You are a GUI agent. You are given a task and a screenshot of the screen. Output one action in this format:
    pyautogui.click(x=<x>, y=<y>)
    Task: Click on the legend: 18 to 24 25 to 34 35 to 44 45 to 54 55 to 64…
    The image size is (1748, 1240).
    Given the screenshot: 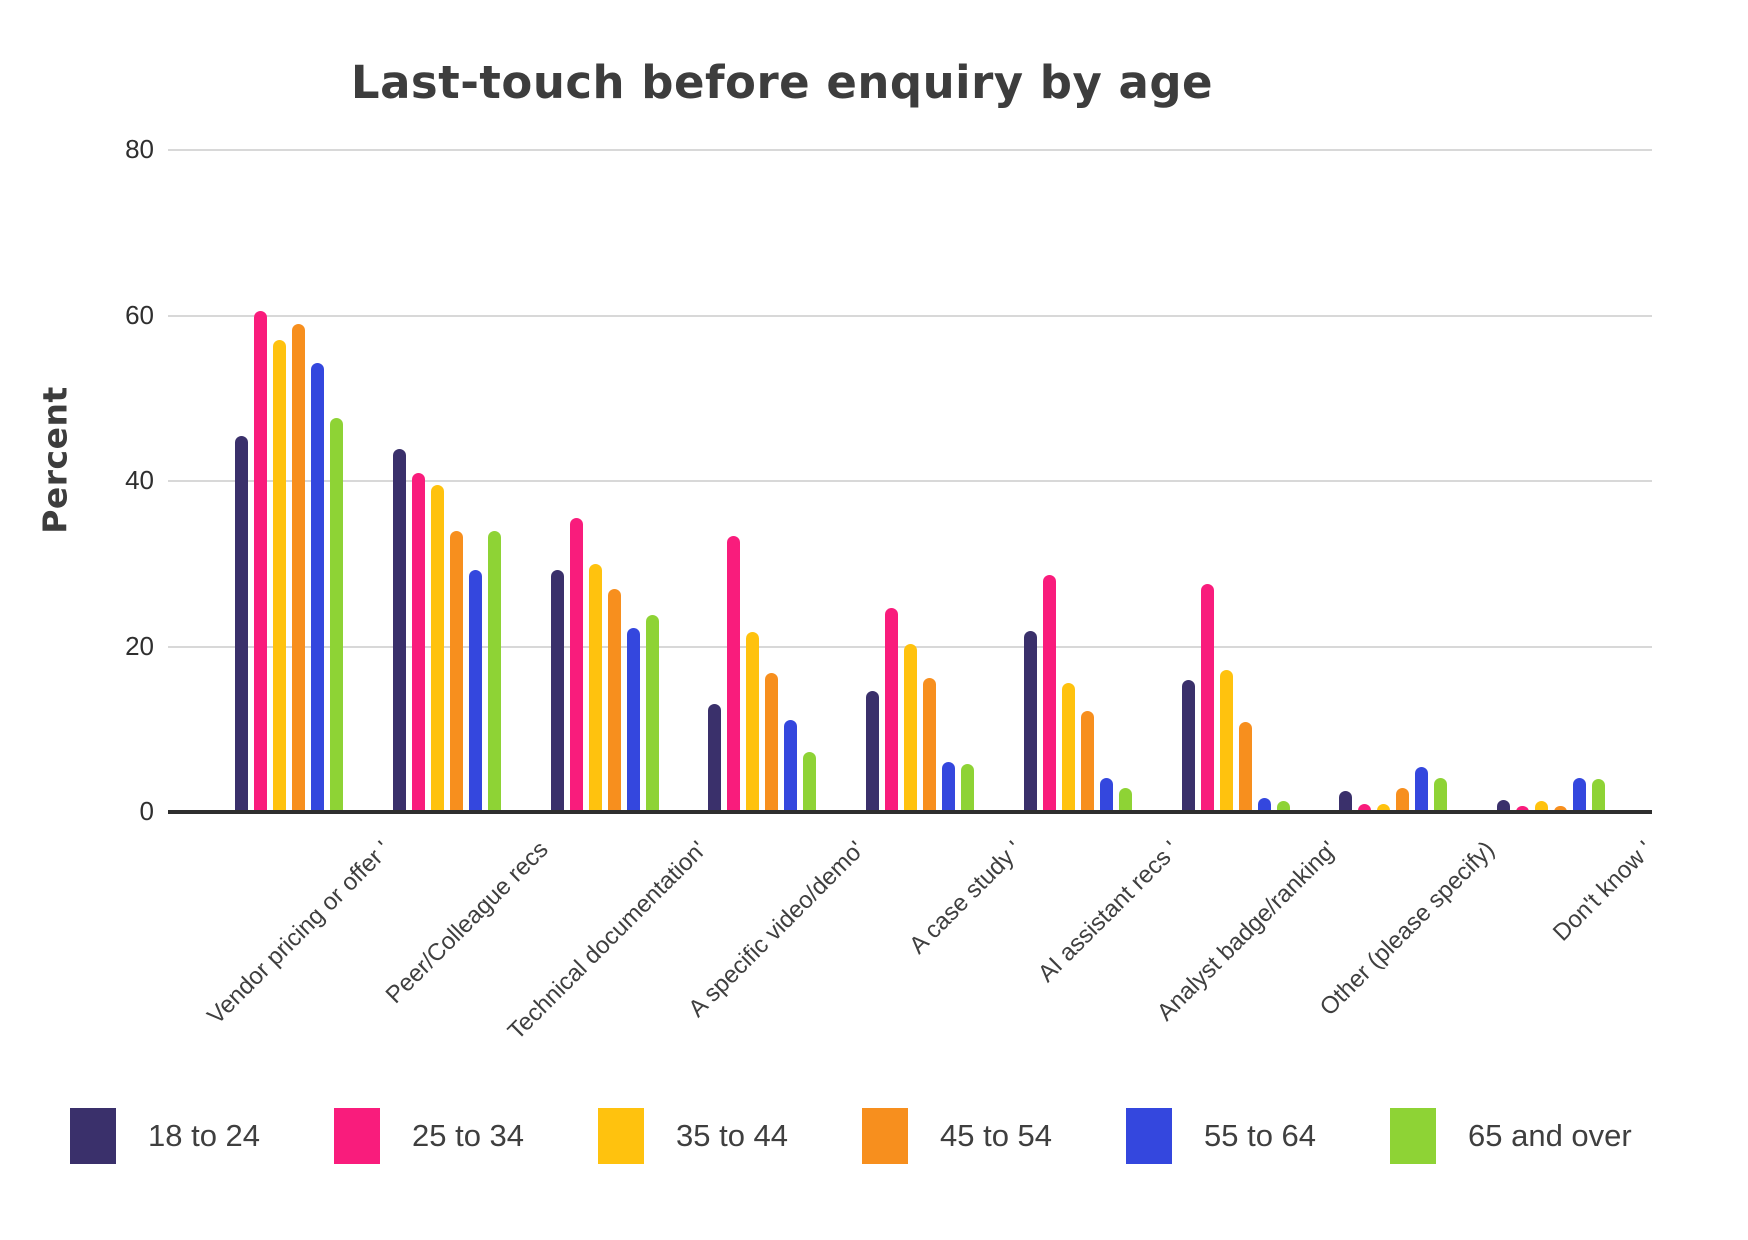 What is the action you would take?
    pyautogui.click(x=870, y=1136)
    